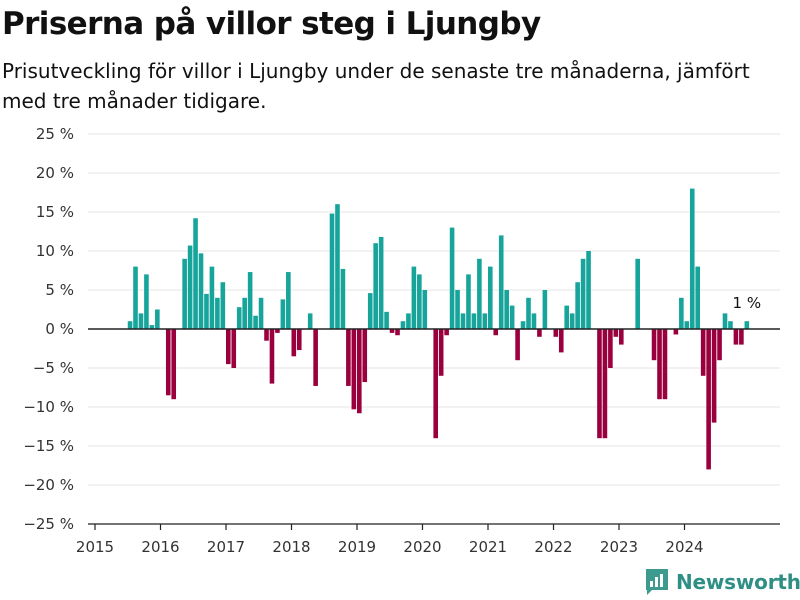 The image size is (800, 600). Describe the element at coordinates (226, 547) in the screenshot. I see `x-tick-label: 2017` at that location.